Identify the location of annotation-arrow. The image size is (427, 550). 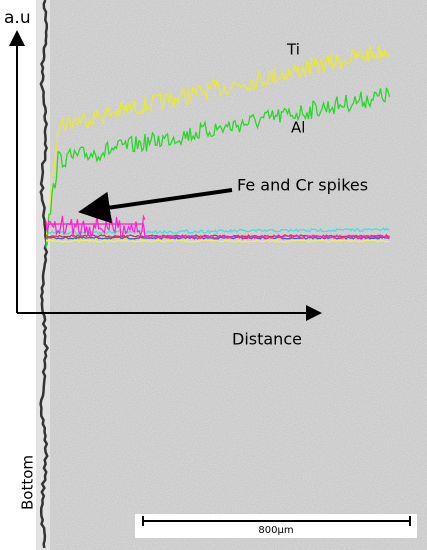
(155, 206).